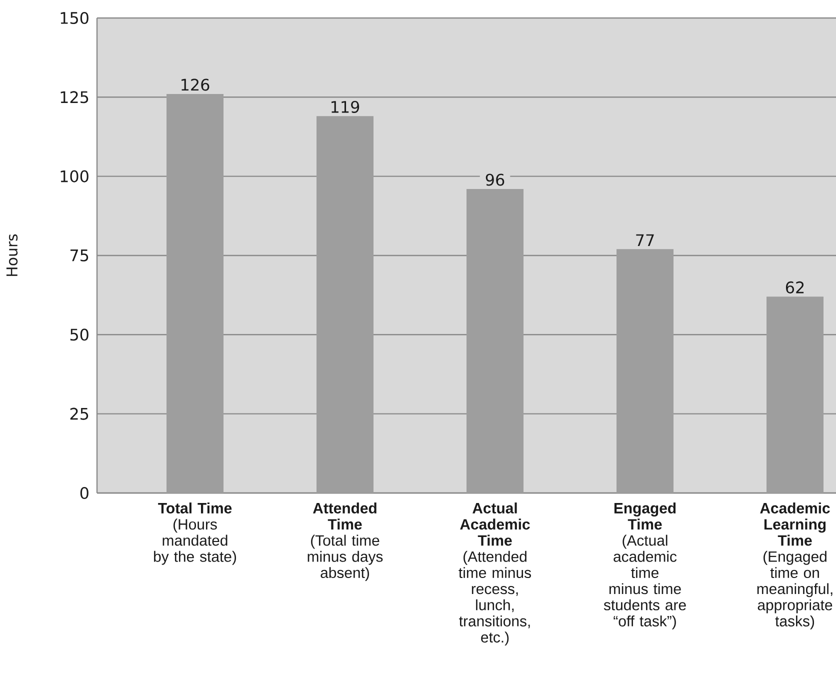 The width and height of the screenshot is (836, 685). I want to click on y-tick-label: 150, so click(74, 18).